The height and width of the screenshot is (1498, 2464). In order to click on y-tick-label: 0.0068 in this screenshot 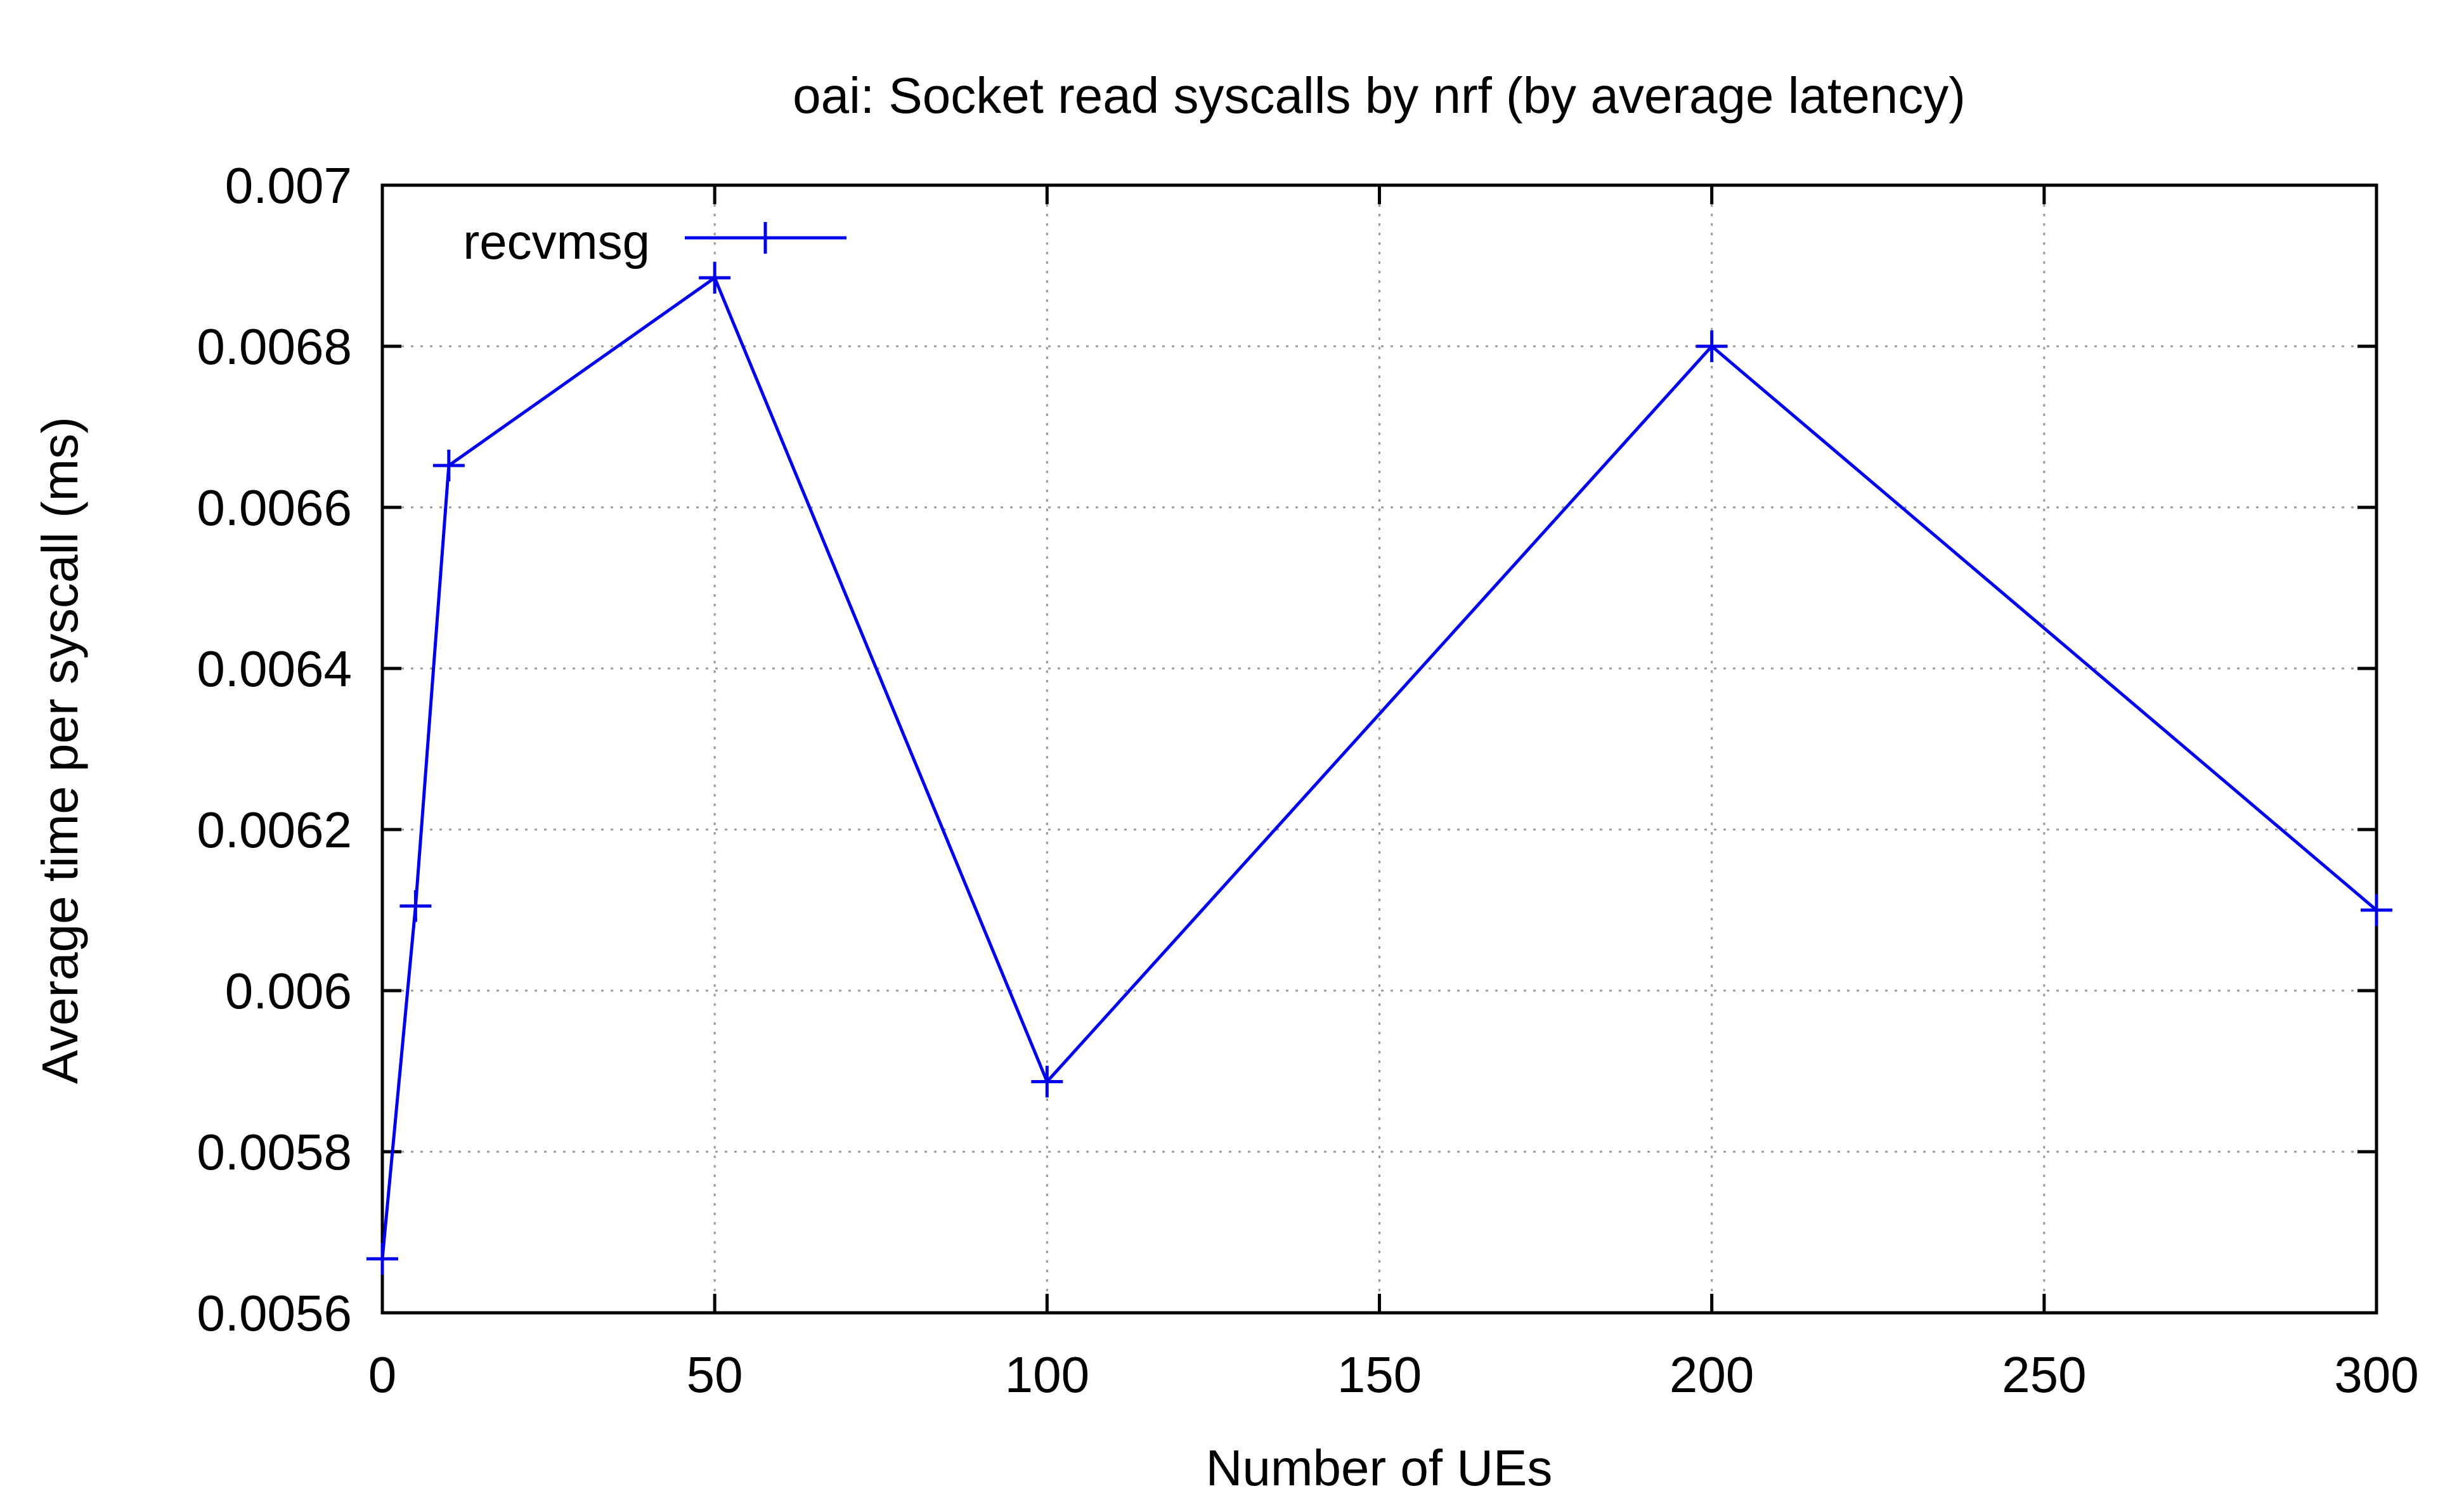, I will do `click(274, 346)`.